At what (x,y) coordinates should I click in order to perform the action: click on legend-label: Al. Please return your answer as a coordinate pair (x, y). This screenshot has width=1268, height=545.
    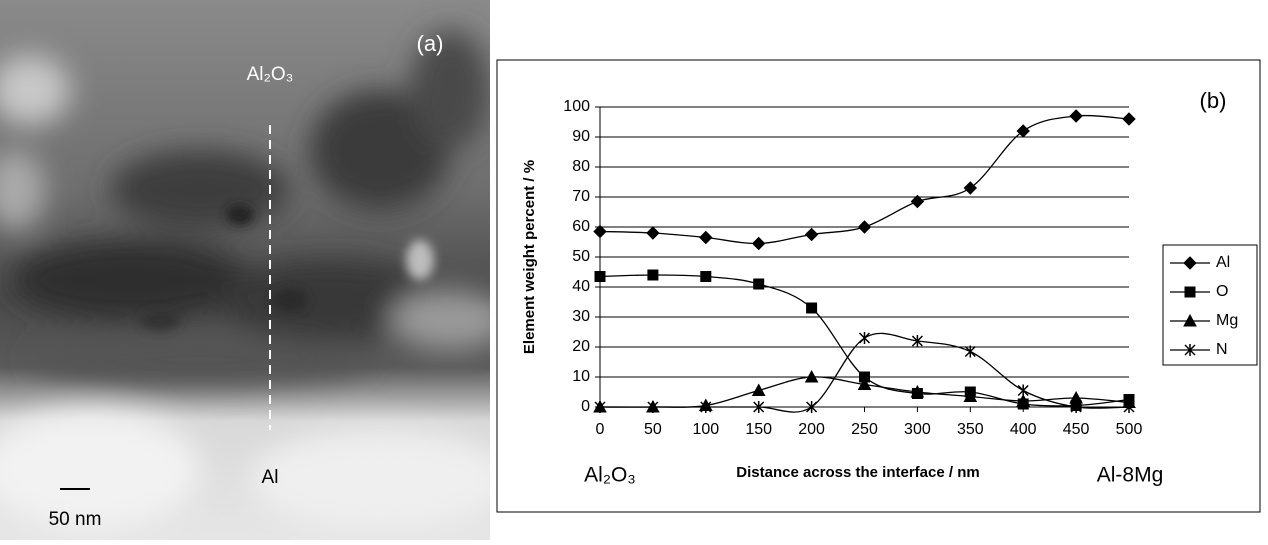
    Looking at the image, I should click on (1223, 262).